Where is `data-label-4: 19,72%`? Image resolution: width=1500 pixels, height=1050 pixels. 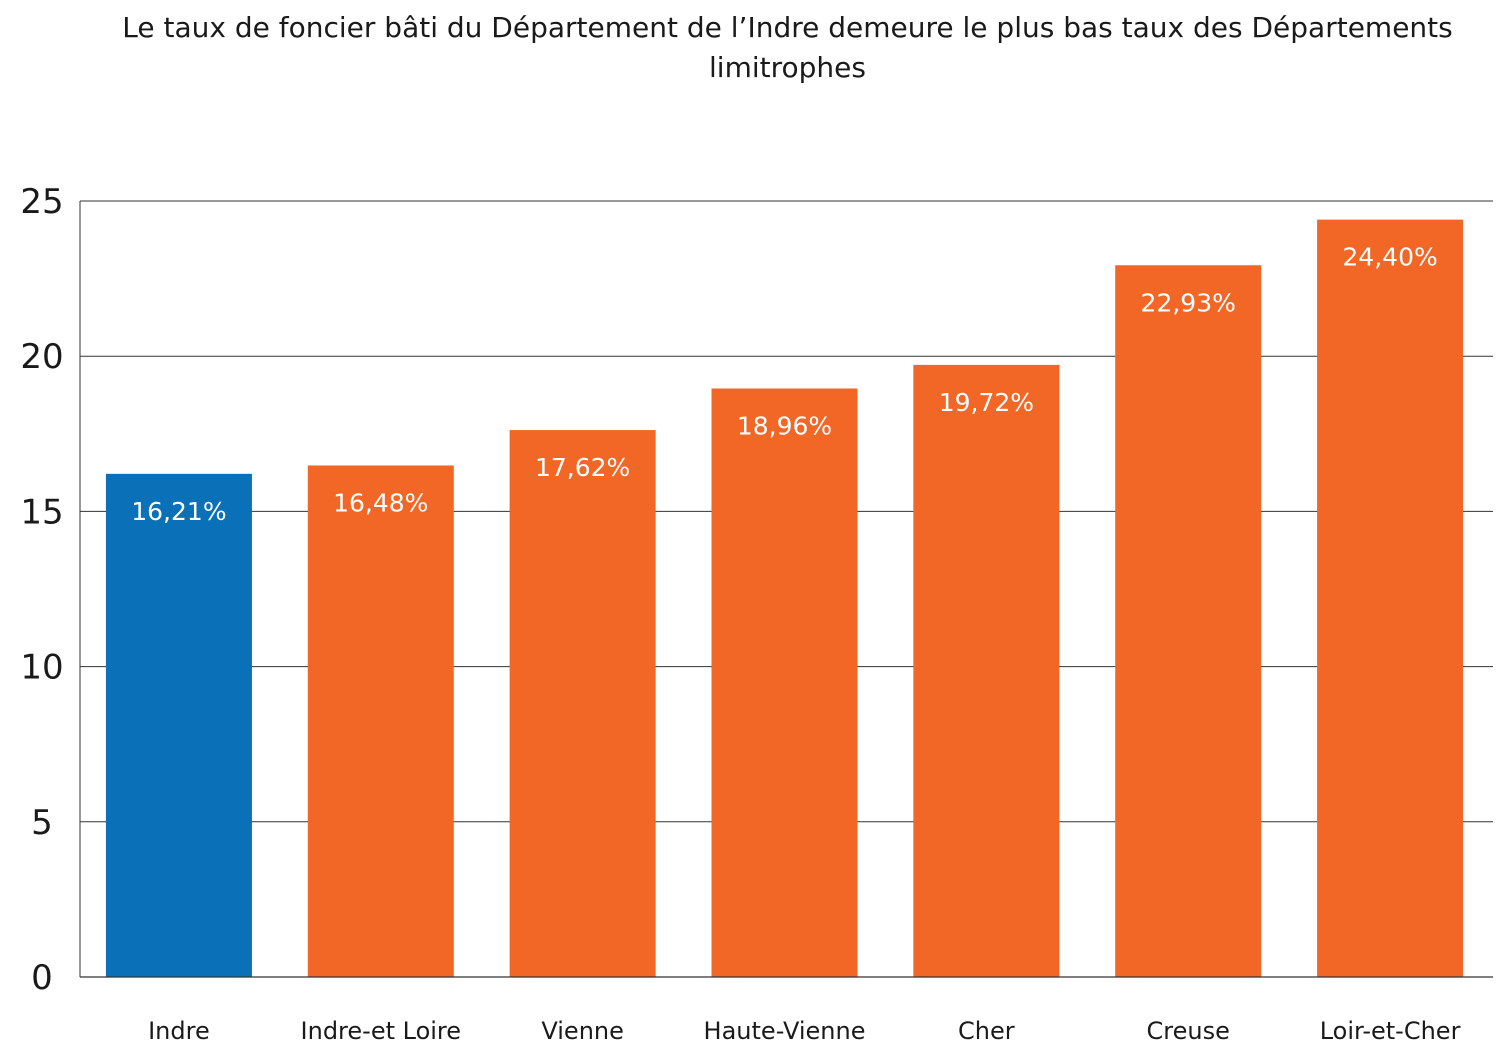
data-label-4: 19,72% is located at coordinates (986, 402).